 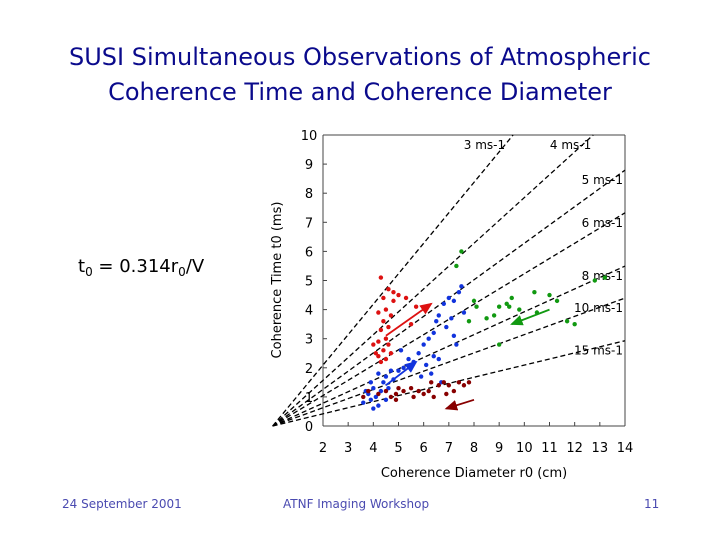 I want to click on trend-arrow-green, so click(x=530, y=317).